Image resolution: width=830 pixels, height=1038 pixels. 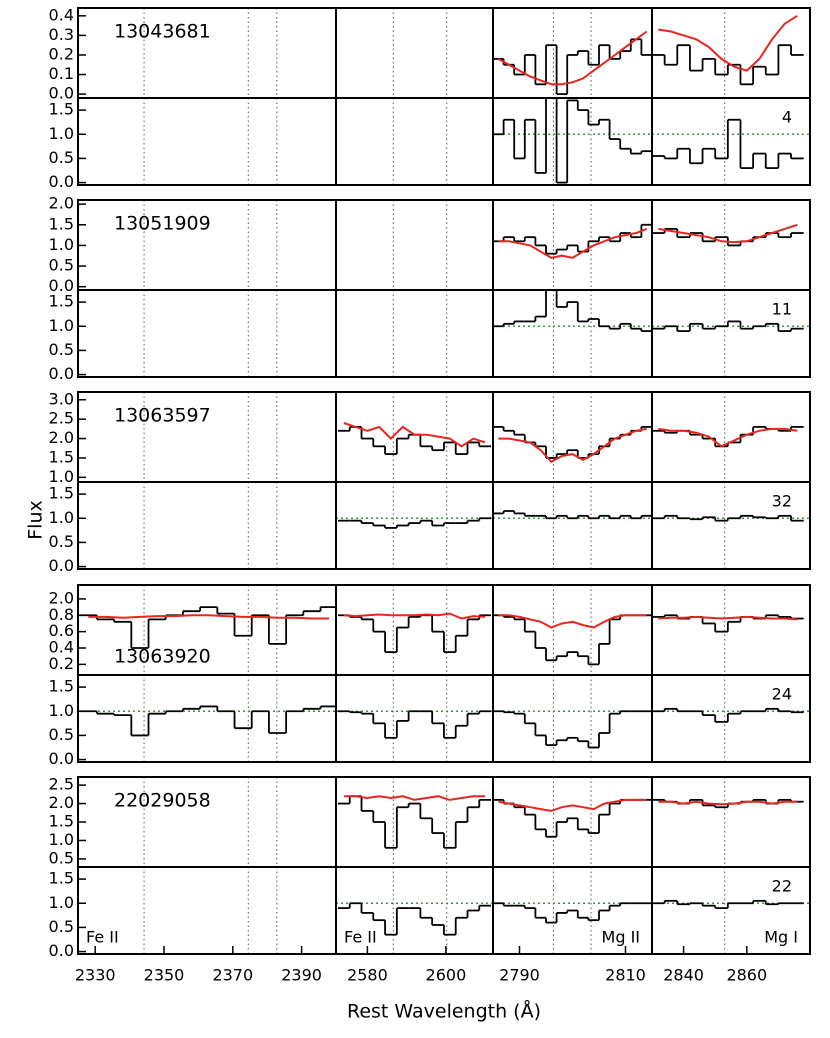 What do you see at coordinates (61, 34) in the screenshot?
I see `y-tick-label: 0.3` at bounding box center [61, 34].